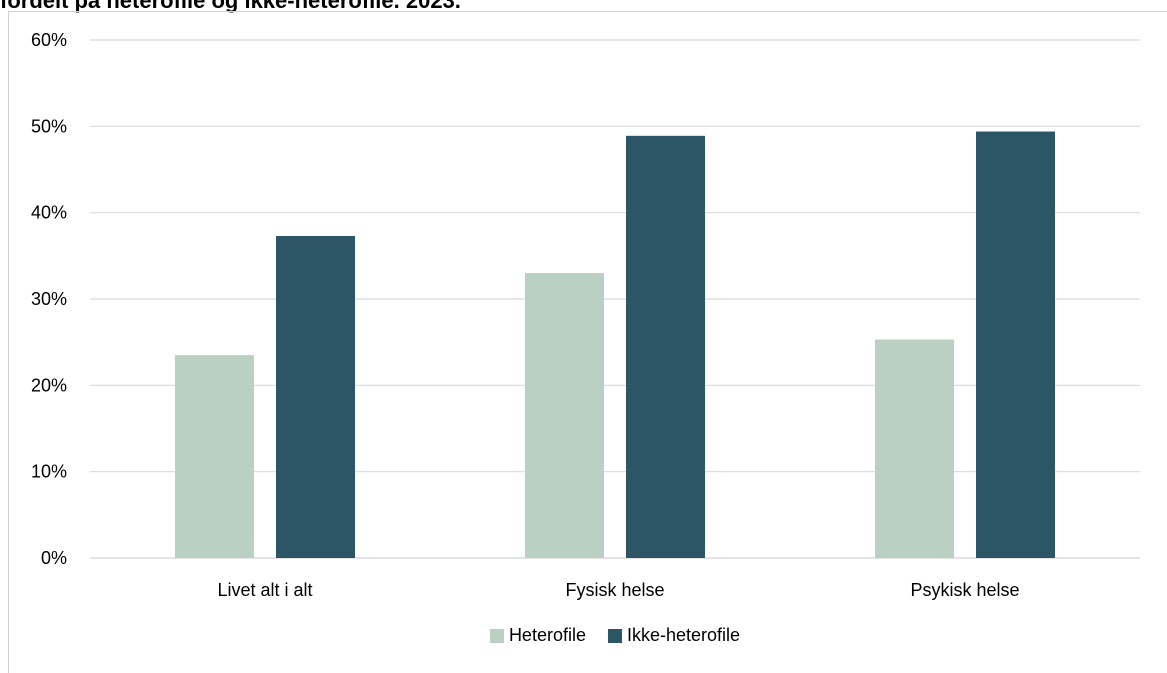  I want to click on y-tick-label: 60%, so click(49, 40).